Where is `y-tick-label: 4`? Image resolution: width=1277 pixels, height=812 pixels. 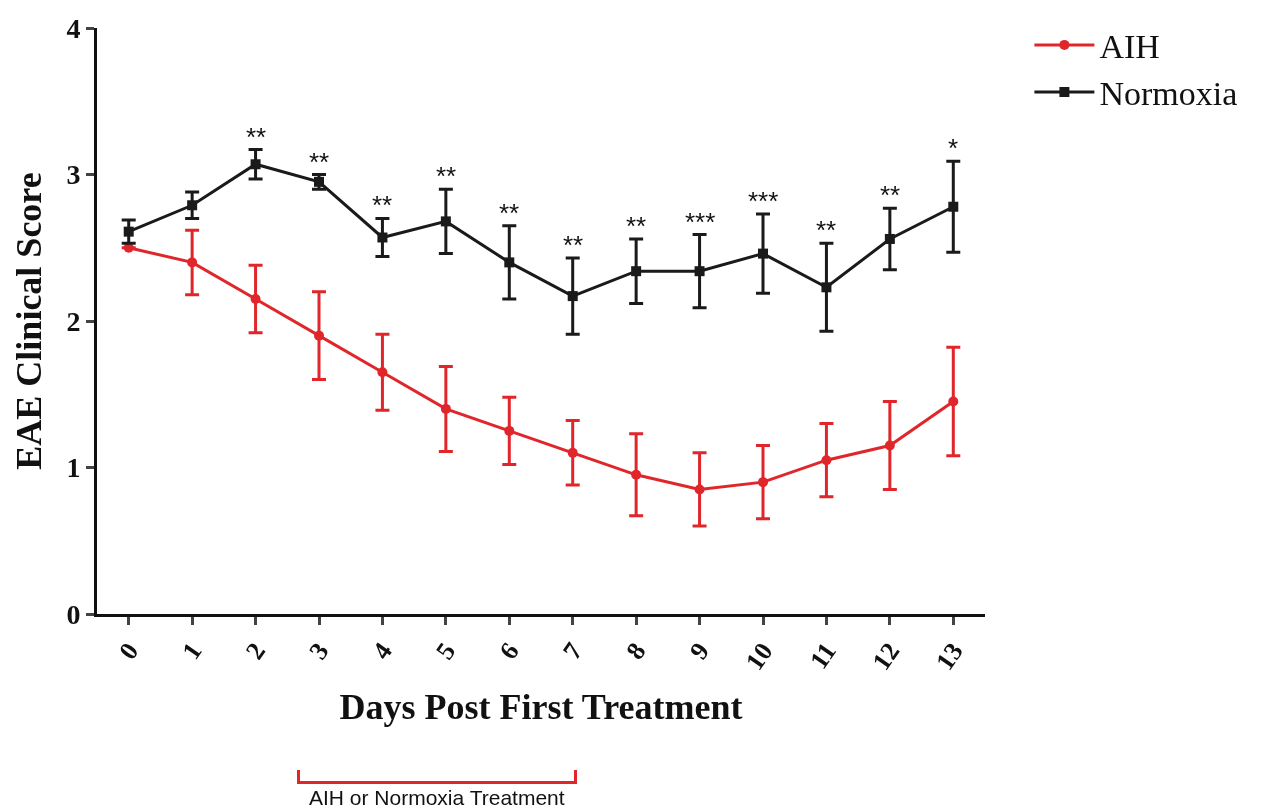
y-tick-label: 4 is located at coordinates (73, 28).